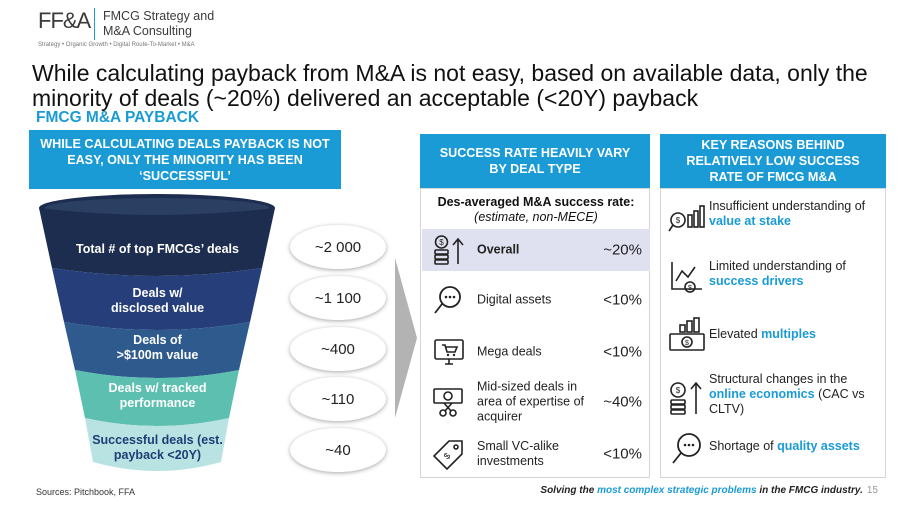  What do you see at coordinates (64, 20) in the screenshot?
I see `logo-mark: FF&A` at bounding box center [64, 20].